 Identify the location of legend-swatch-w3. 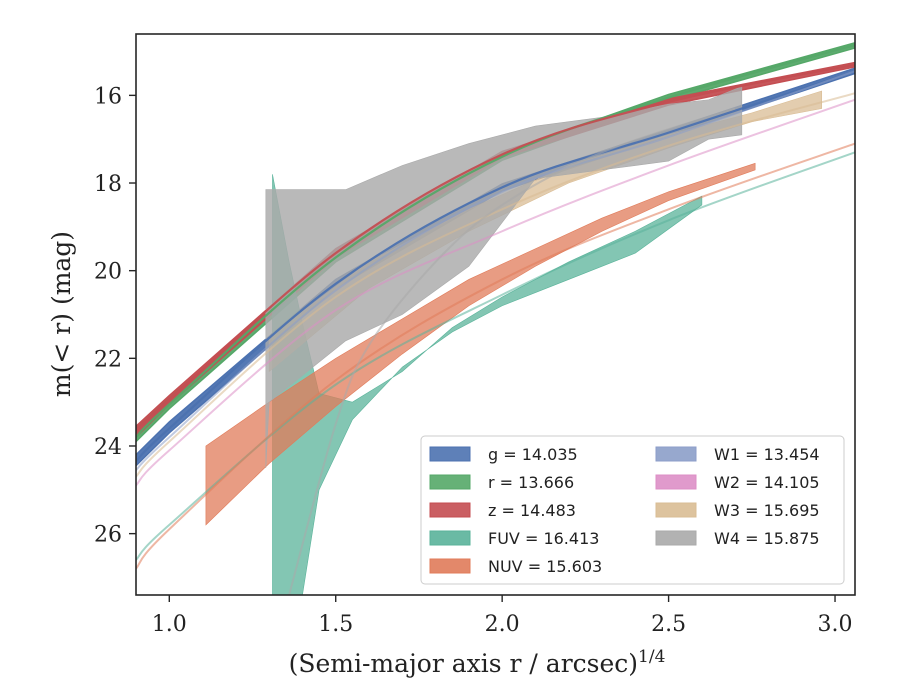
(676, 510).